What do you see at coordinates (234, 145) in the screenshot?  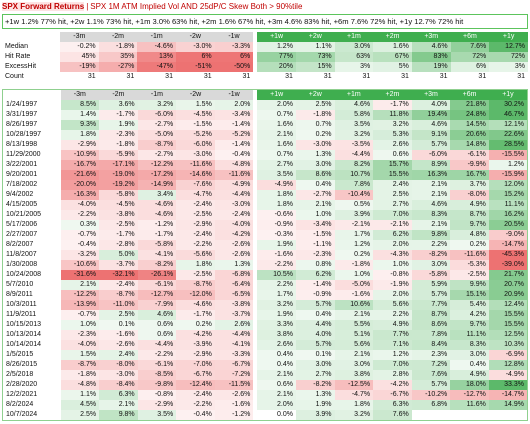 I see `return-cell: -1.4%` at bounding box center [234, 145].